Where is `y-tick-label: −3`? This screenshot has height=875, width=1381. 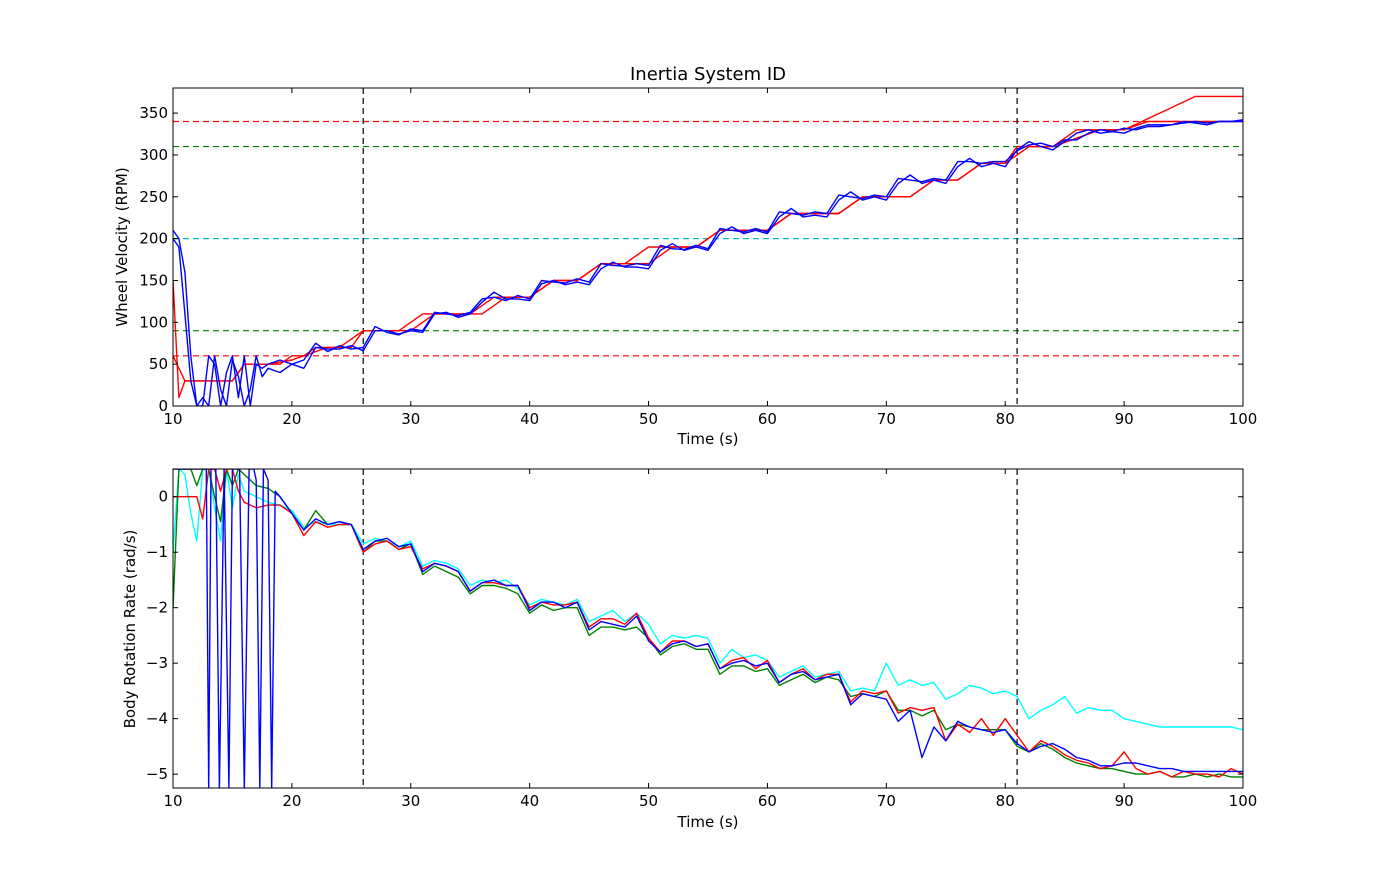
y-tick-label: −3 is located at coordinates (157, 663).